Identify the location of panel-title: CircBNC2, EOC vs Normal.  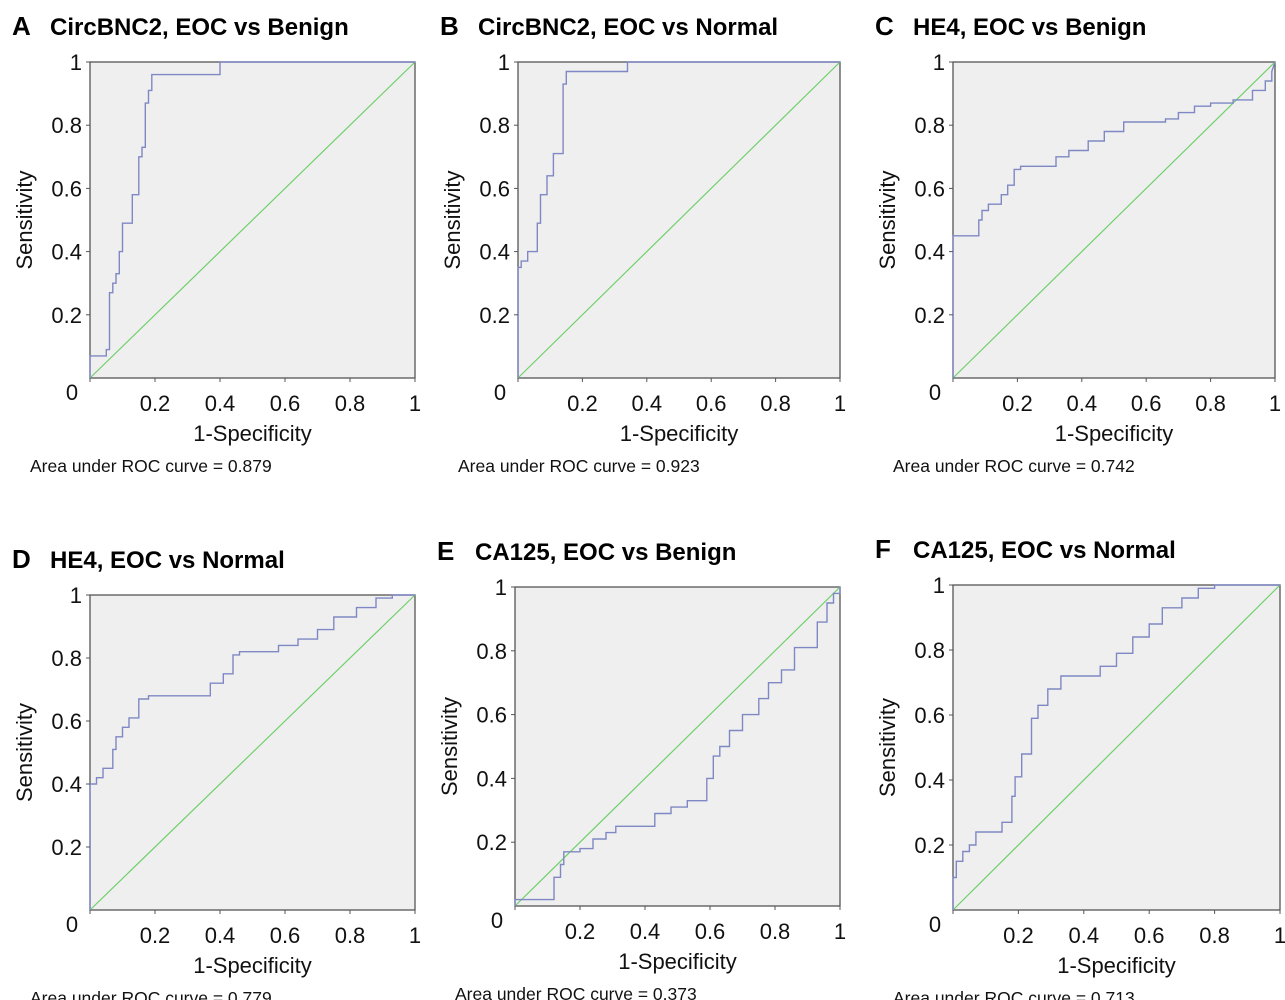
(628, 27).